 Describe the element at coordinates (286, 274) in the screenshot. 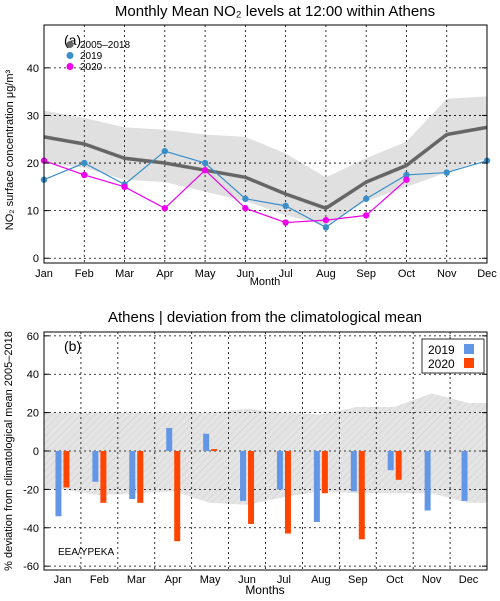

I see `x-tick-label: Jul` at that location.